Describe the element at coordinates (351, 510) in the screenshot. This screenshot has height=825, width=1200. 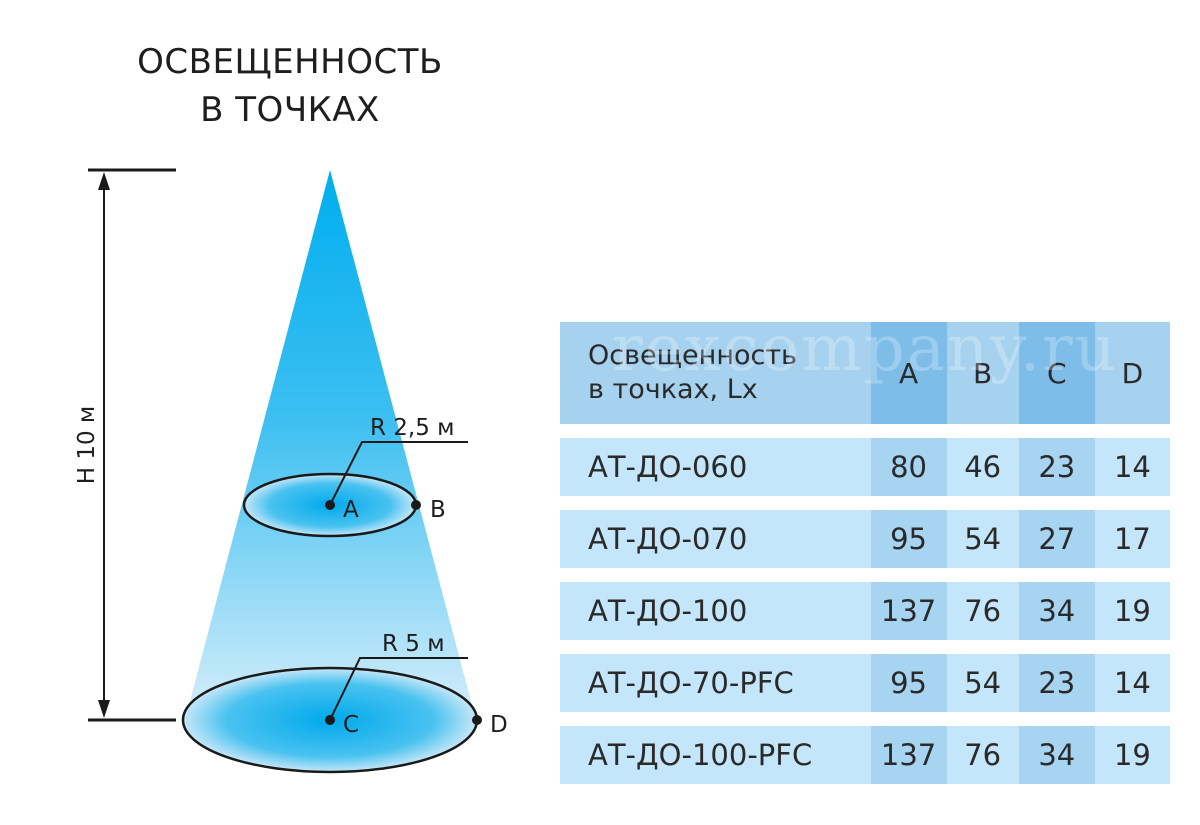
I see `point-a-label: A` at that location.